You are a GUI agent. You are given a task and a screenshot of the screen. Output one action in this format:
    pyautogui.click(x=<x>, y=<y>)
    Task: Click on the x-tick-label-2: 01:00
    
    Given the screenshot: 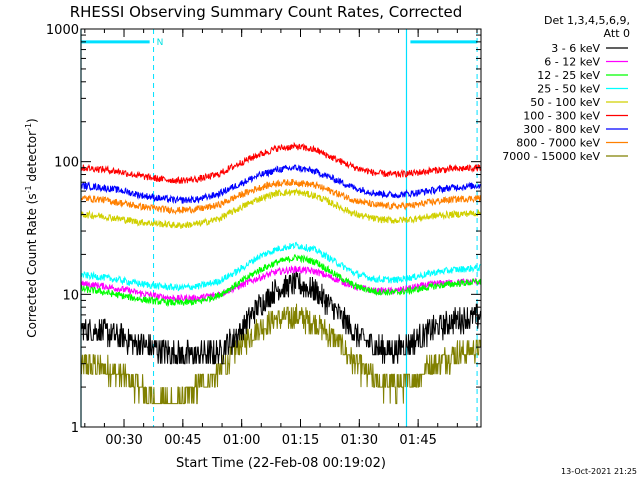 What is the action you would take?
    pyautogui.click(x=241, y=440)
    